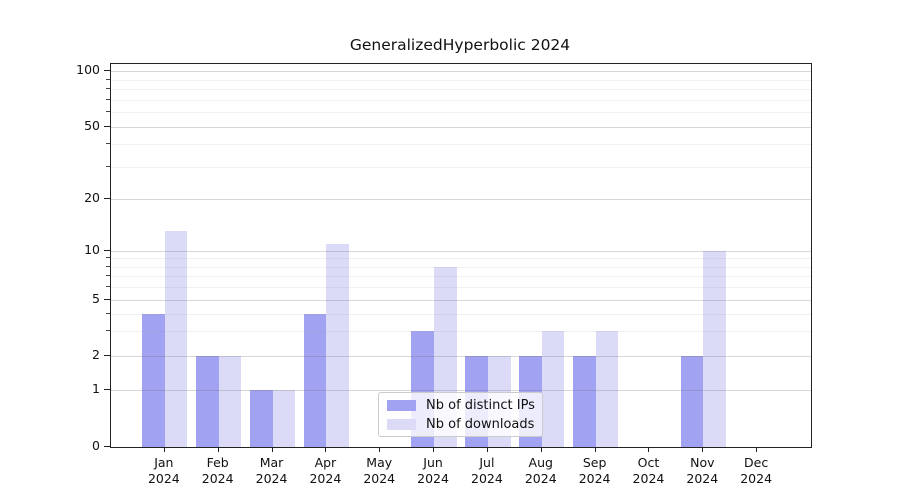 This screenshot has width=900, height=500. What do you see at coordinates (92, 197) in the screenshot?
I see `y-axis-label-20: 20` at bounding box center [92, 197].